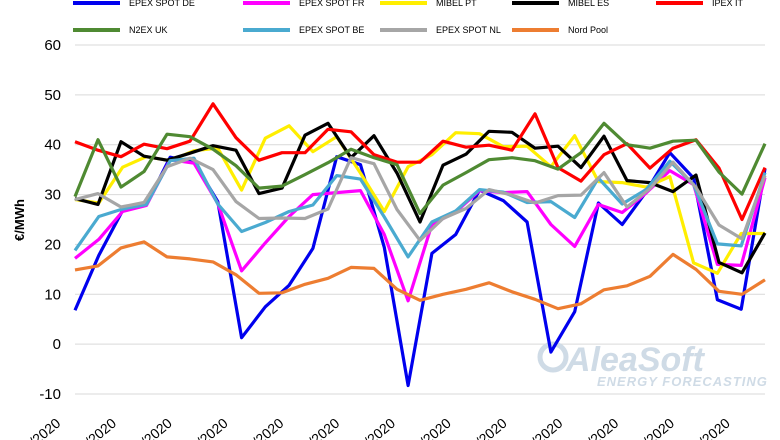 The height and width of the screenshot is (440, 780). Describe the element at coordinates (331, 30) in the screenshot. I see `legend-label: EPEX SPOT BE` at that location.